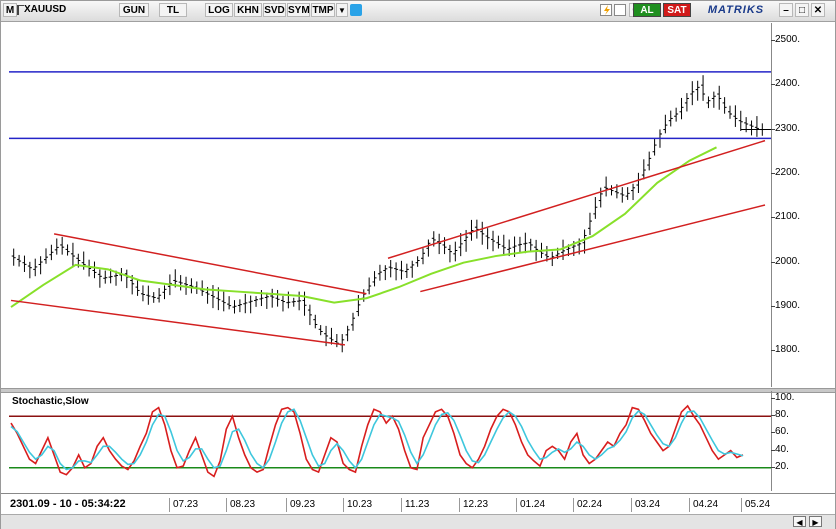  I want to click on twitter-icon, so click(356, 10).